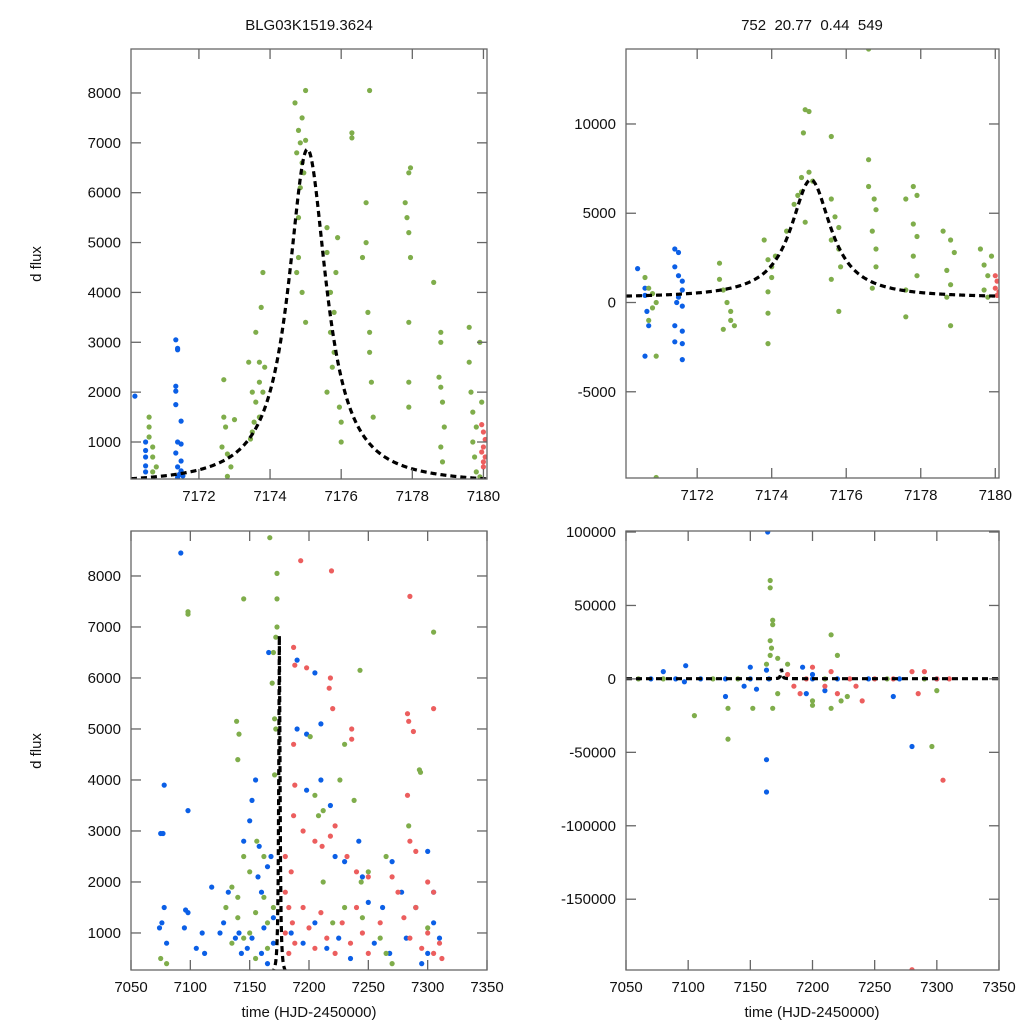 This screenshot has width=1024, height=1024. Describe the element at coordinates (340, 496) in the screenshot. I see `x-tick-label: 7176` at that location.